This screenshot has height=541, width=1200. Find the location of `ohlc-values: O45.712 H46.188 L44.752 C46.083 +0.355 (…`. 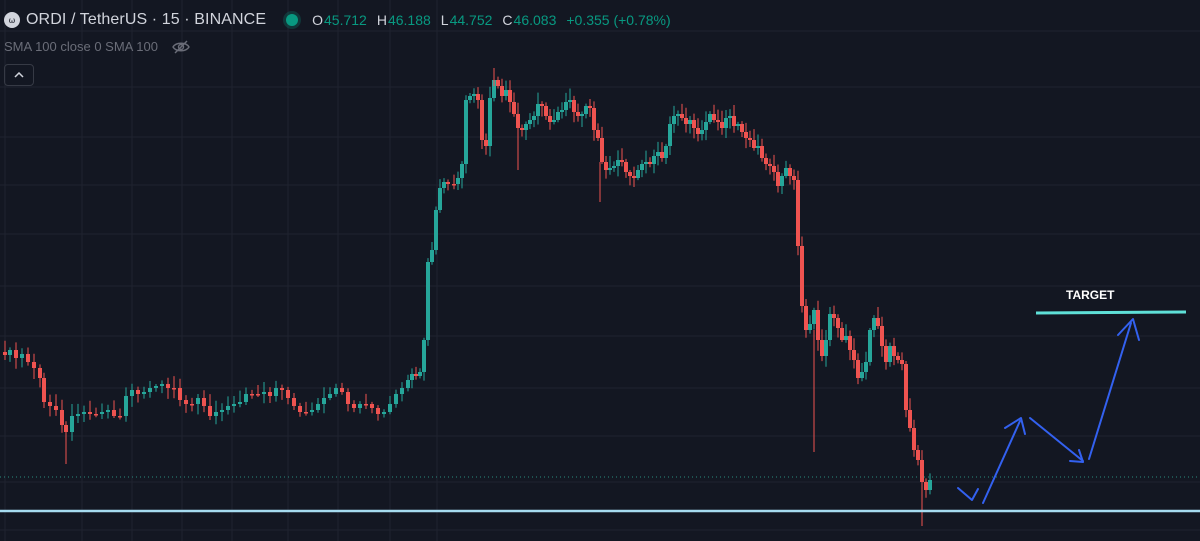

ohlc-values: O45.712 H46.188 L44.752 C46.083 +0.355 (… is located at coordinates (491, 20).